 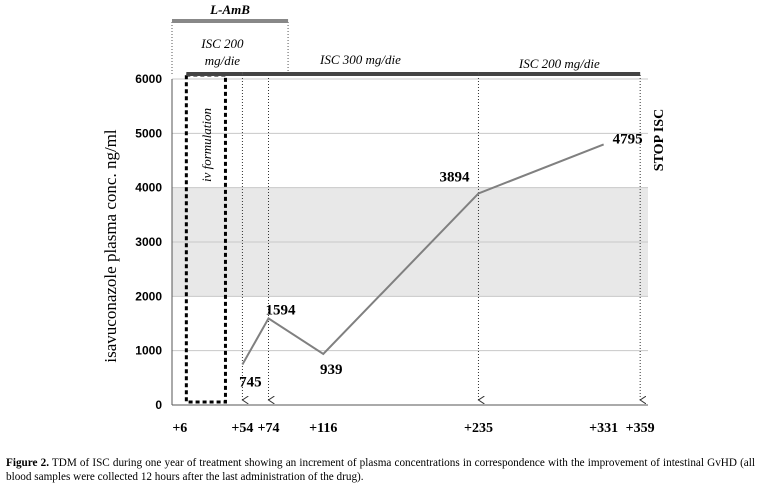 What do you see at coordinates (323, 428) in the screenshot?
I see `x-tick-label: +116` at bounding box center [323, 428].